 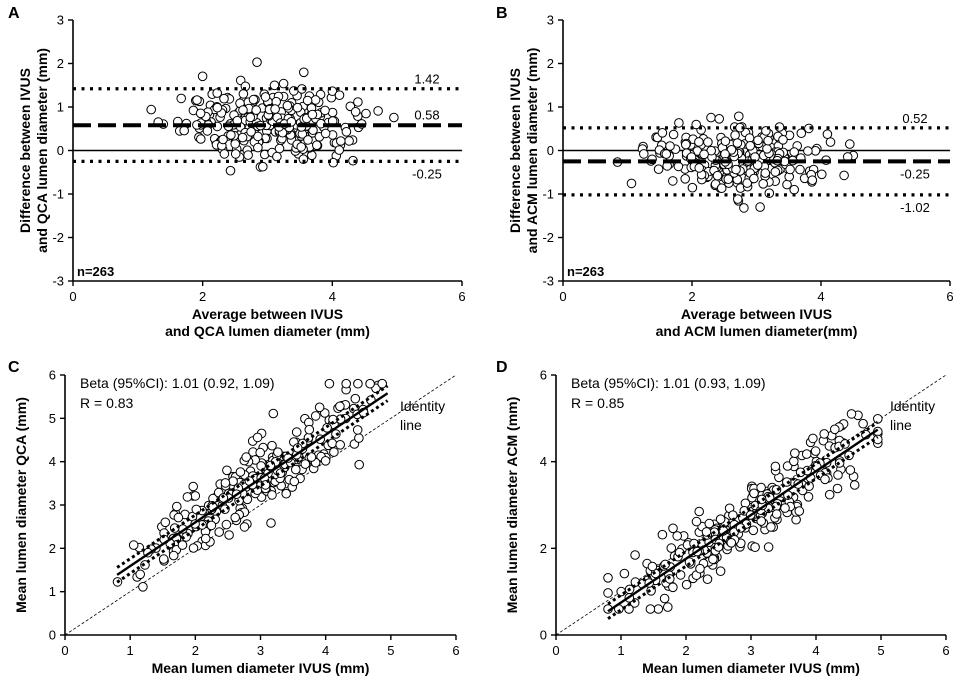 I want to click on y-tick-label: -1, so click(x=548, y=194).